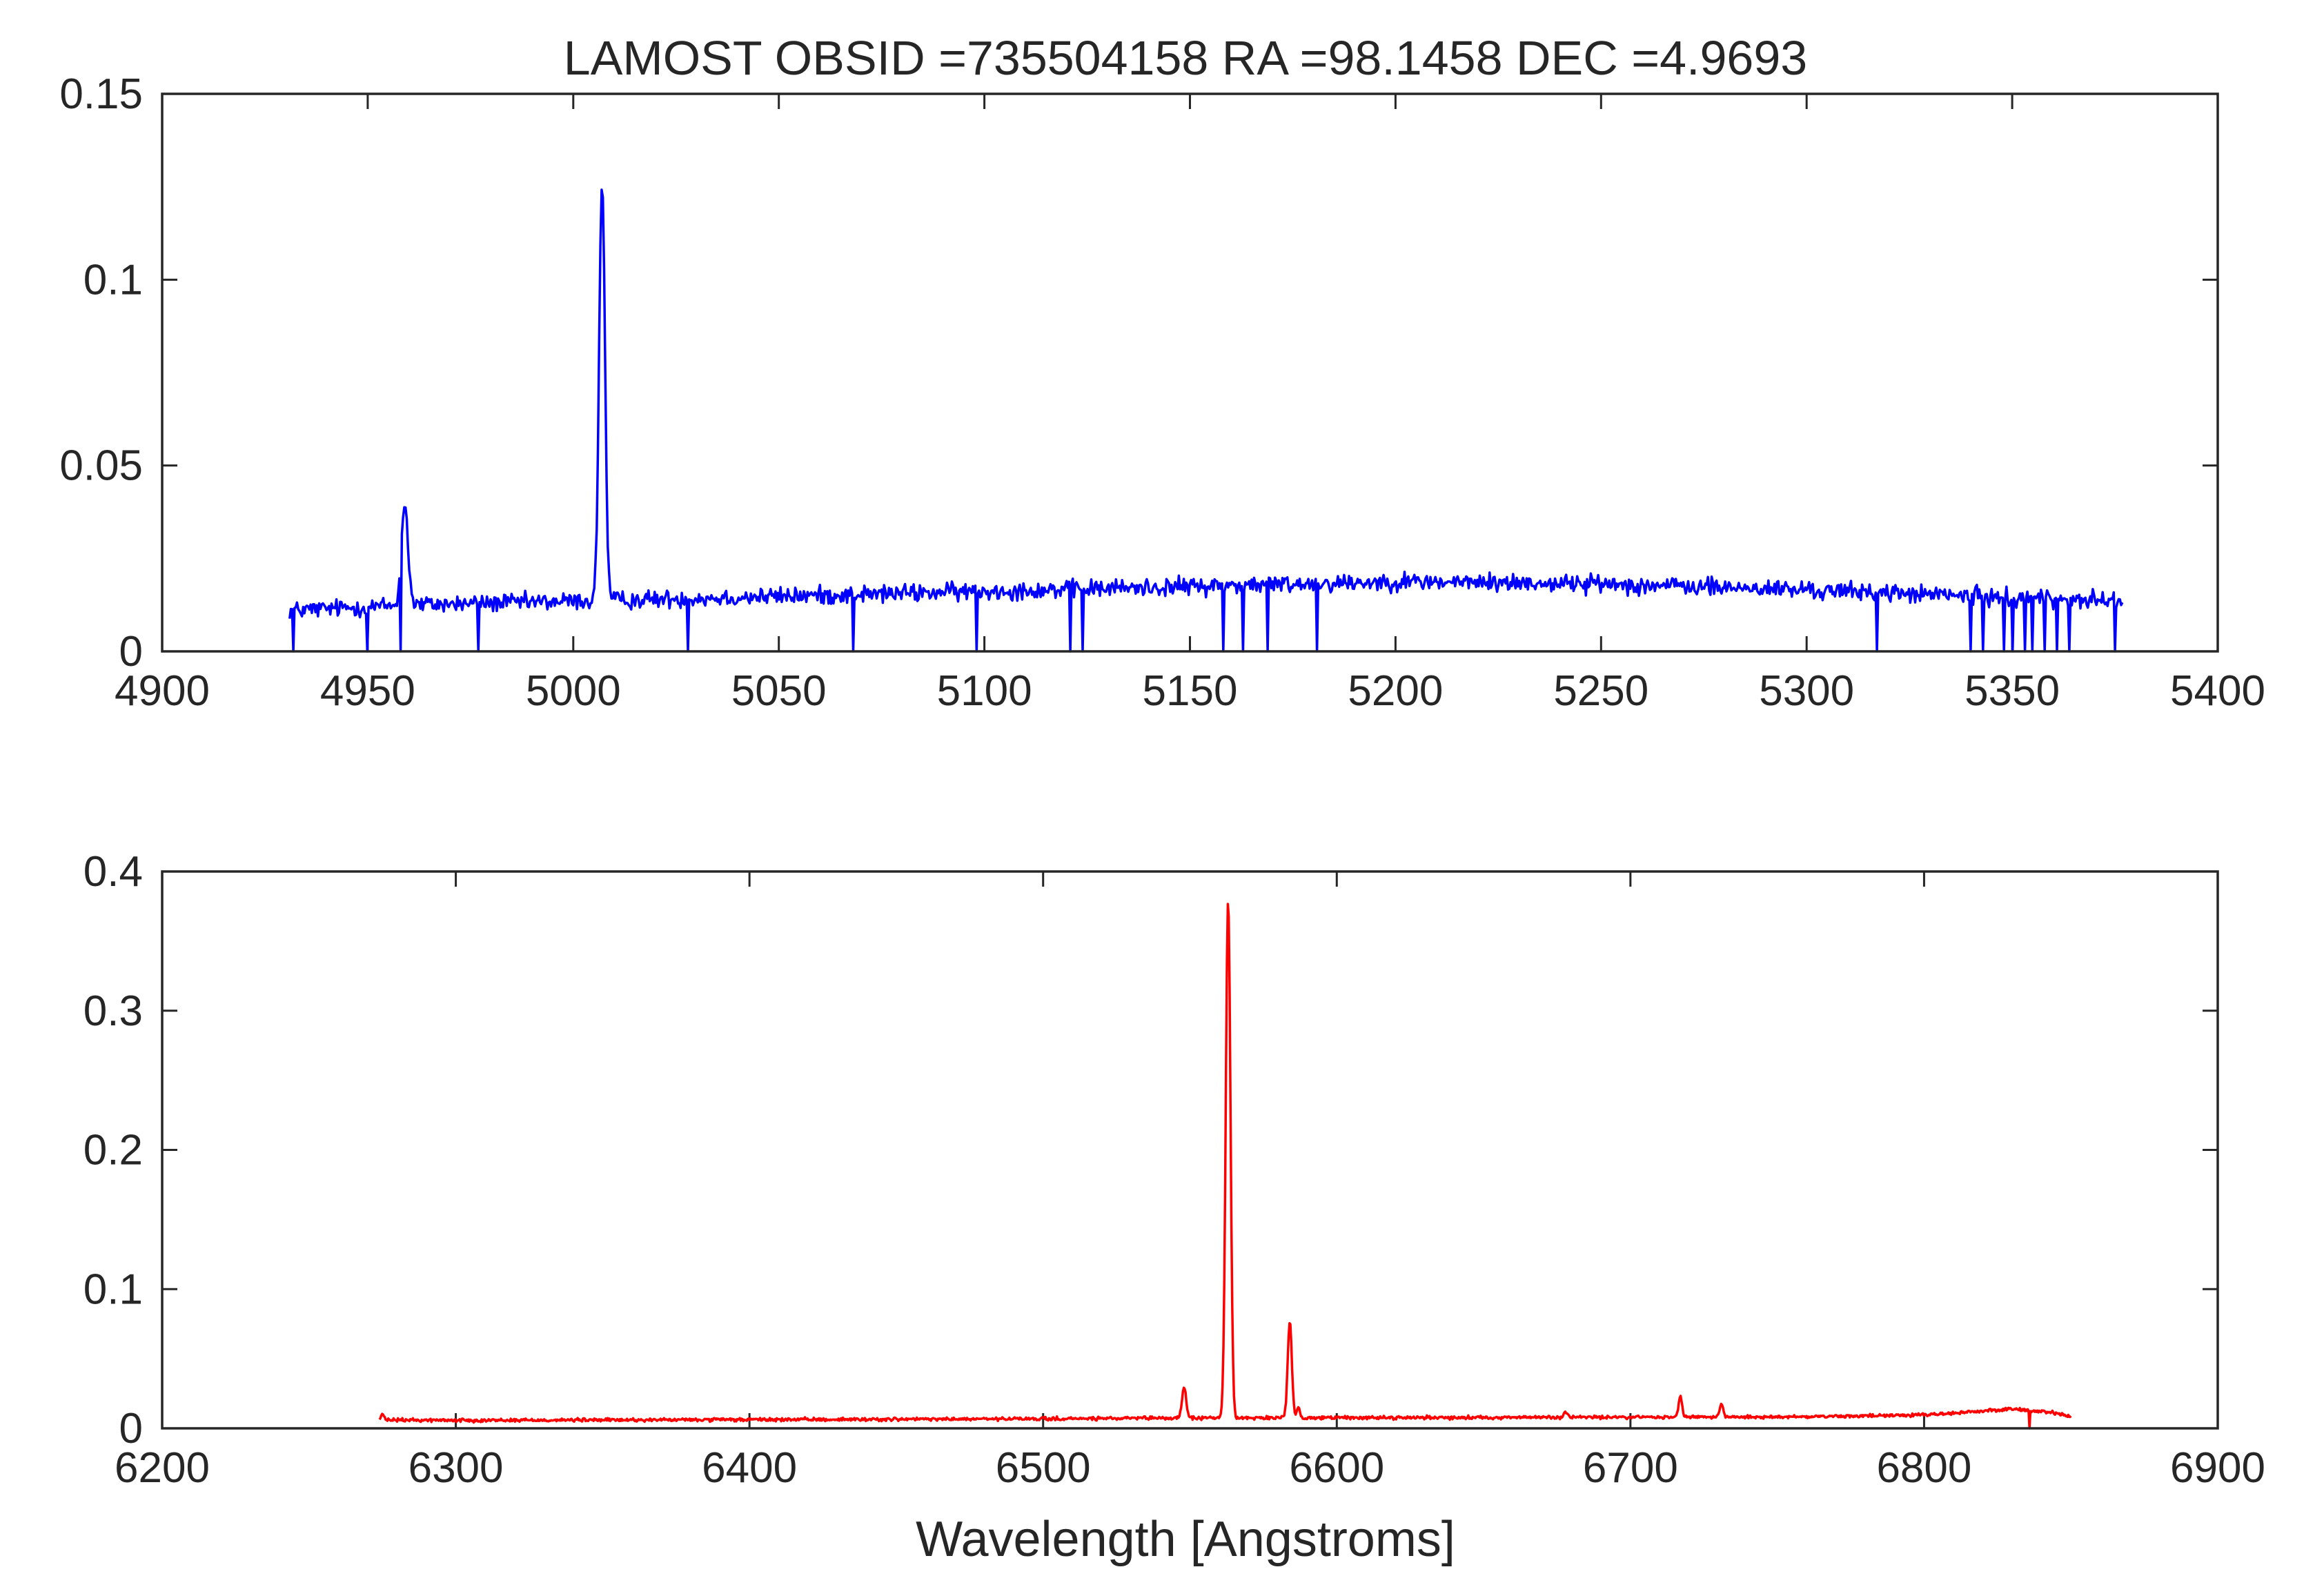  What do you see at coordinates (2217, 691) in the screenshot?
I see `xtick-label: 5400` at bounding box center [2217, 691].